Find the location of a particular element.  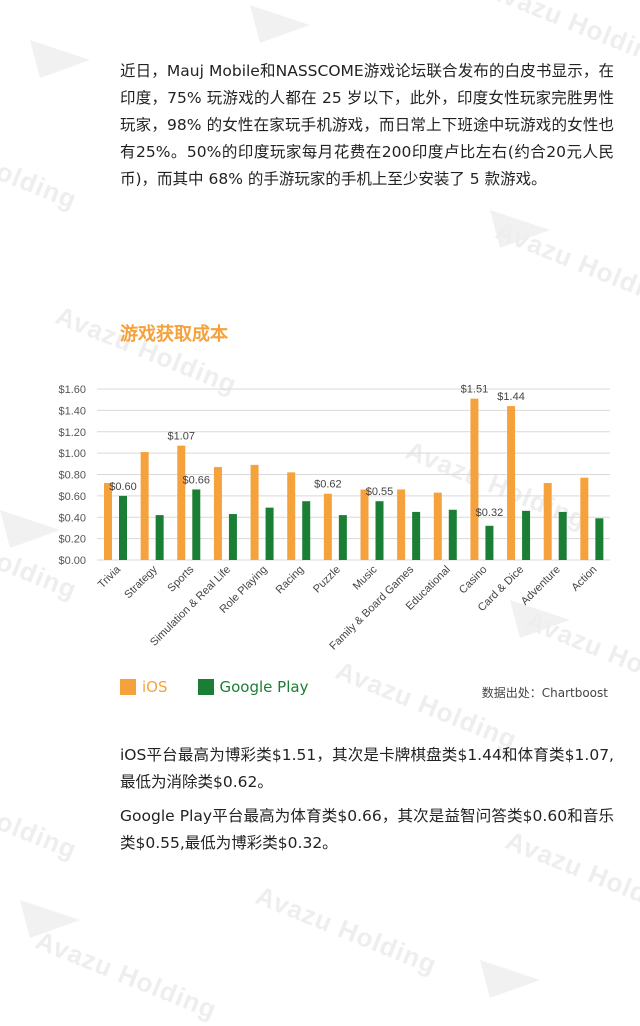

x-tick-label: Action is located at coordinates (584, 579).